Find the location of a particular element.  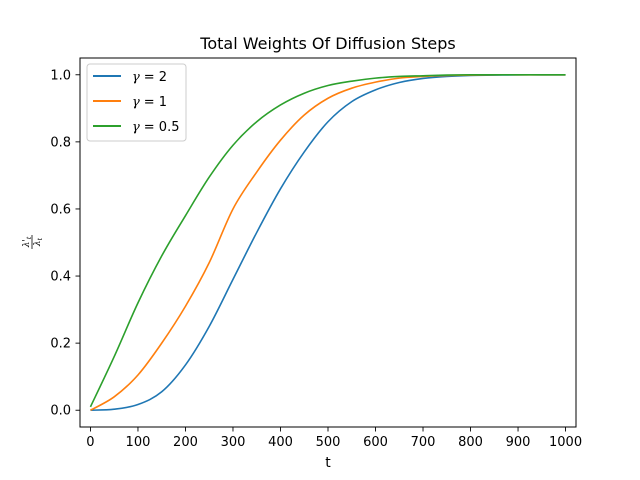

x-tick-label: 200 is located at coordinates (185, 442).